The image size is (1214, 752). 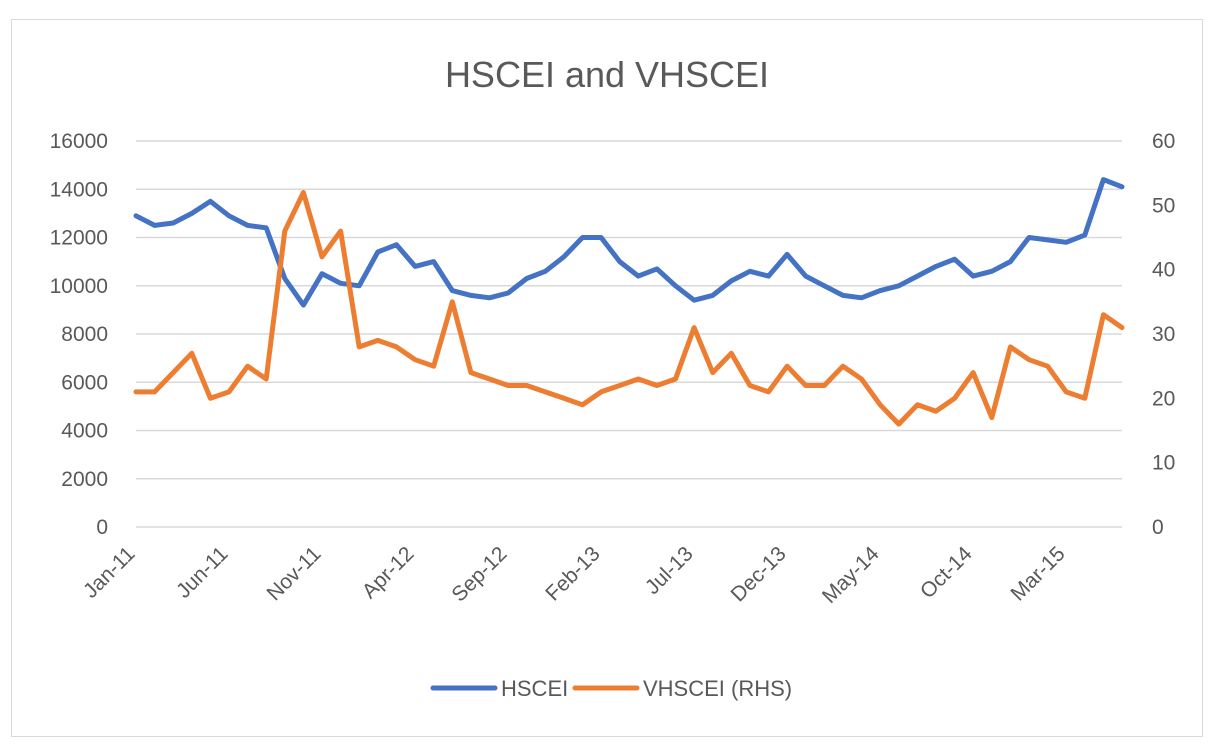 I want to click on y-left-tick-label: 16000, so click(x=79, y=141).